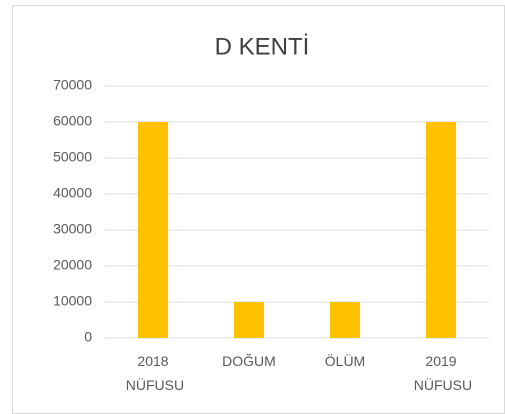 The image size is (505, 414). What do you see at coordinates (72, 121) in the screenshot?
I see `y-tick-label: 60000` at bounding box center [72, 121].